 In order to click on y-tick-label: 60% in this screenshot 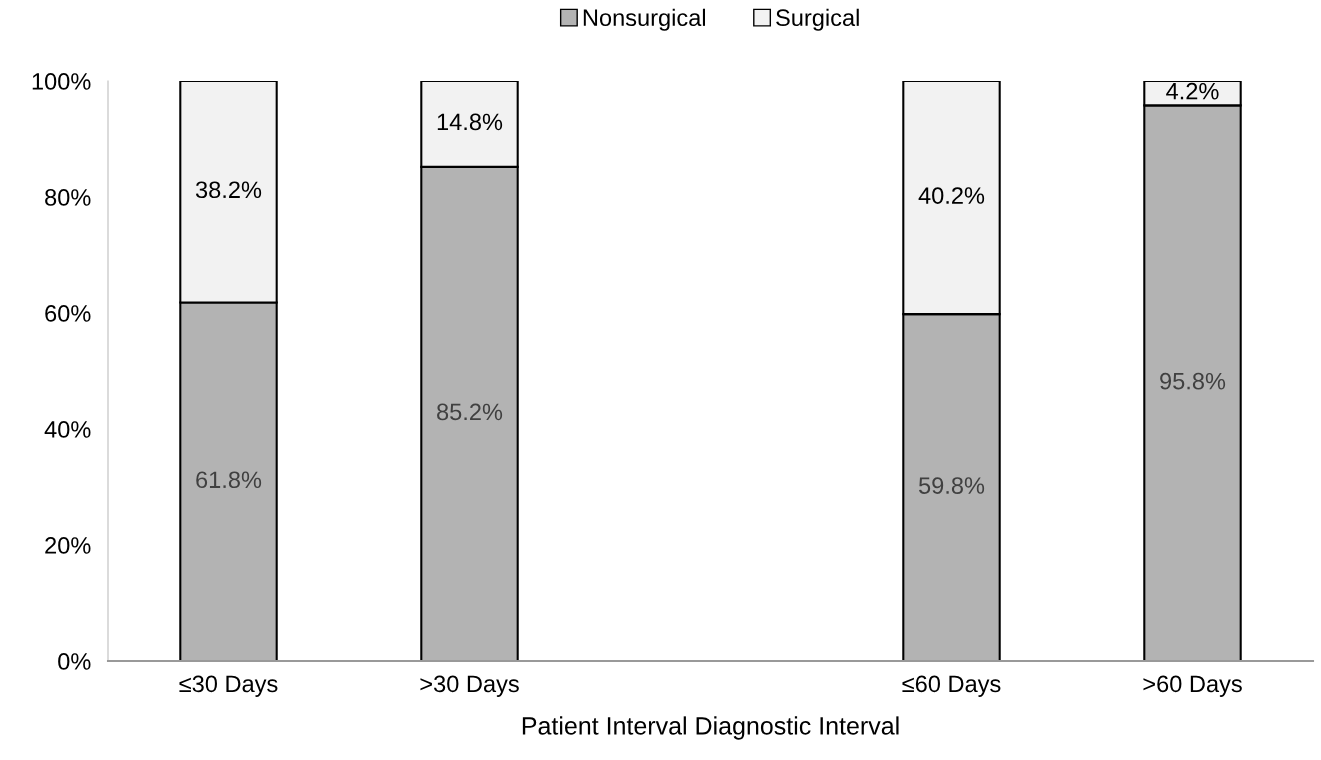, I will do `click(68, 313)`.